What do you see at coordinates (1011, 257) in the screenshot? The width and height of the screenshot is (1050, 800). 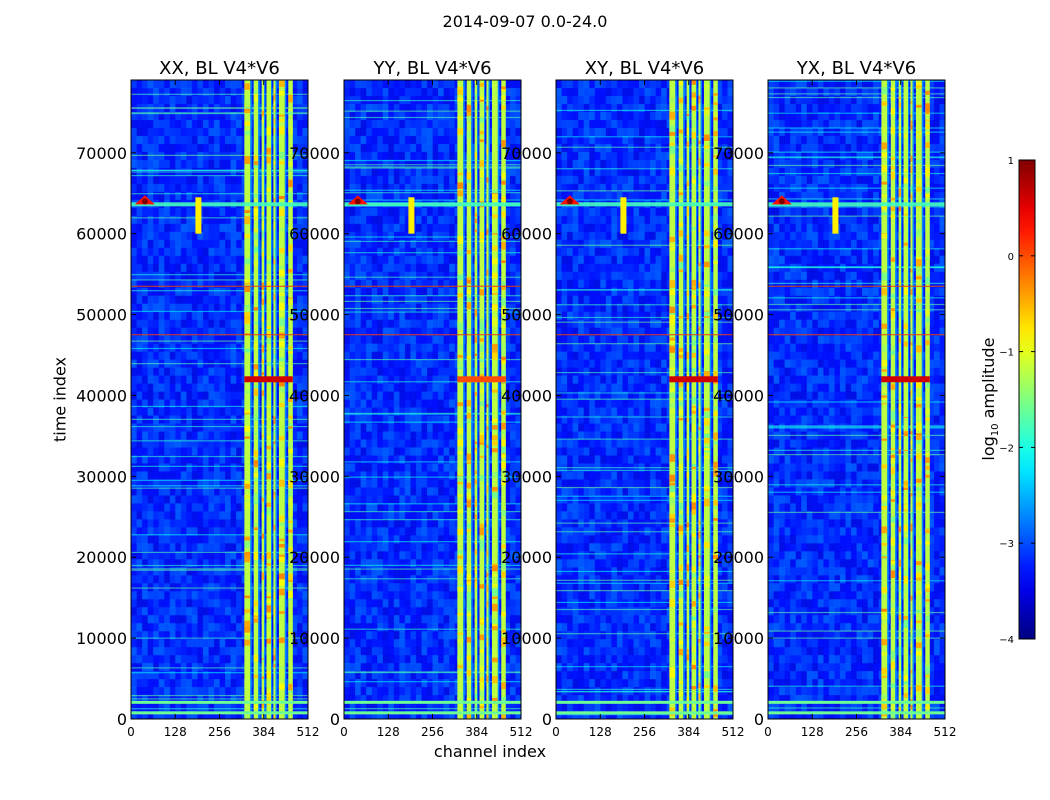 I see `colorbar-tick-label: 0` at bounding box center [1011, 257].